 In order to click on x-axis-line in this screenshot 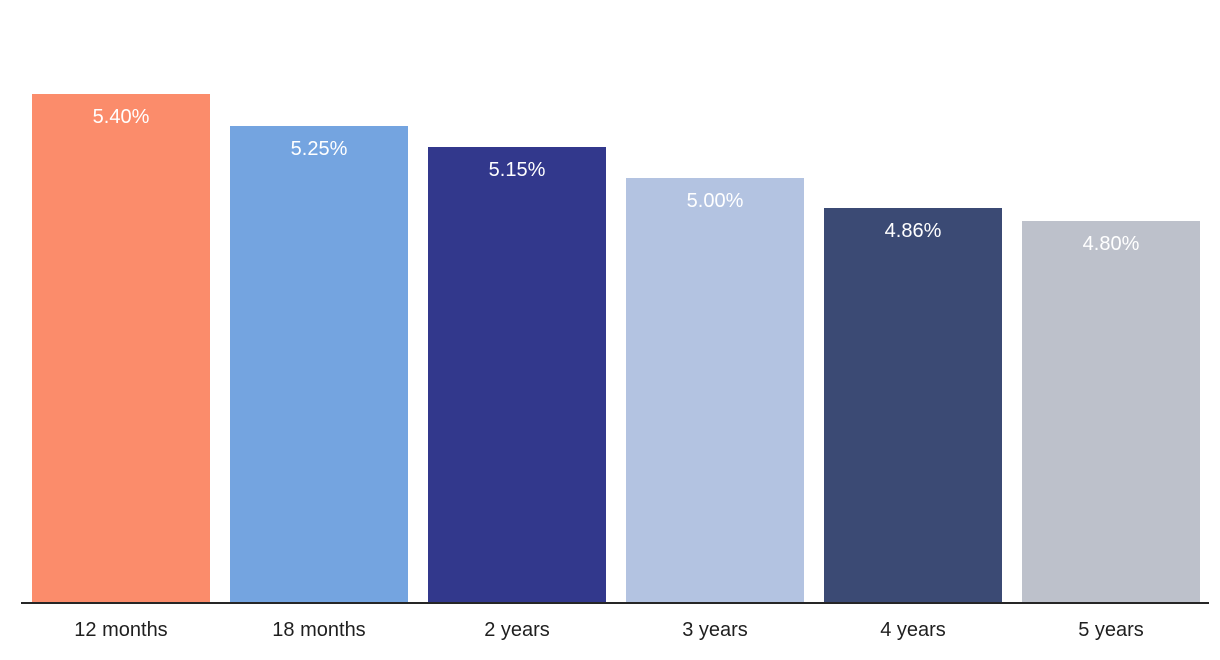, I will do `click(615, 603)`.